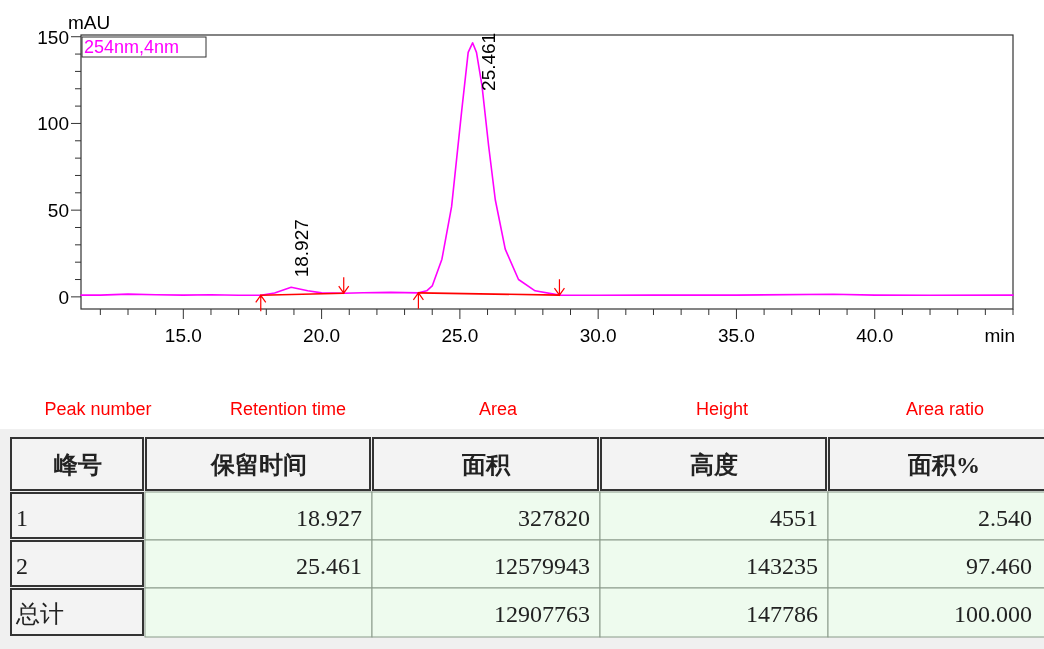 The image size is (1044, 649). I want to click on text: 100.000, so click(993, 614).